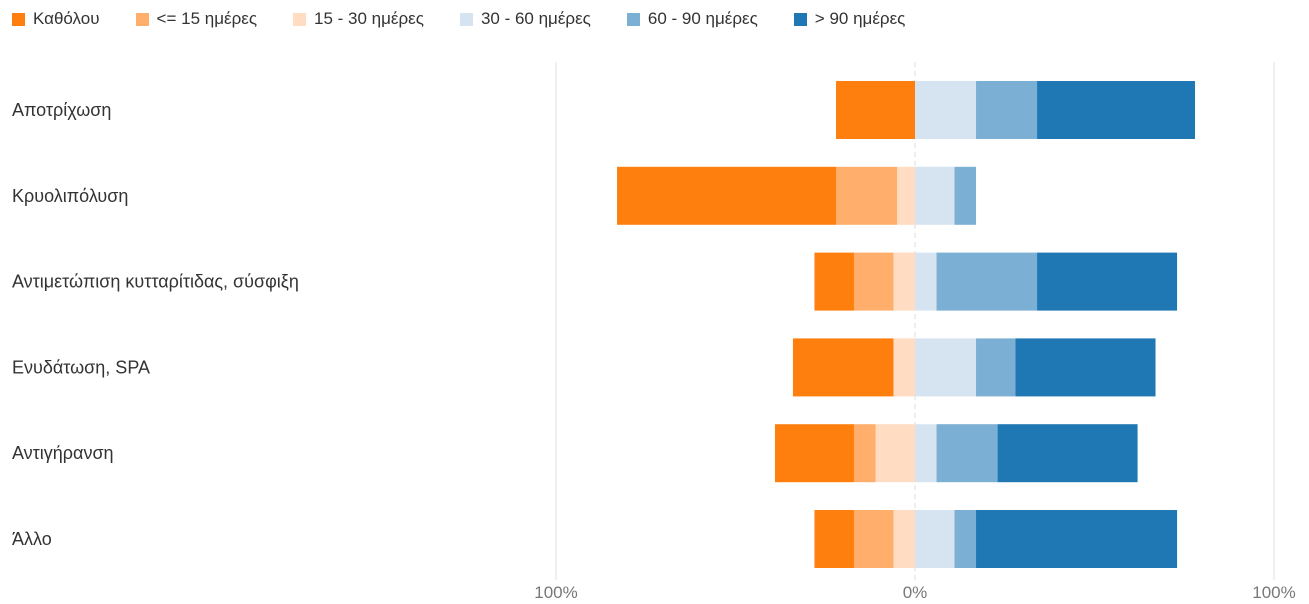  I want to click on legend-label: Καθόλου, so click(66, 18).